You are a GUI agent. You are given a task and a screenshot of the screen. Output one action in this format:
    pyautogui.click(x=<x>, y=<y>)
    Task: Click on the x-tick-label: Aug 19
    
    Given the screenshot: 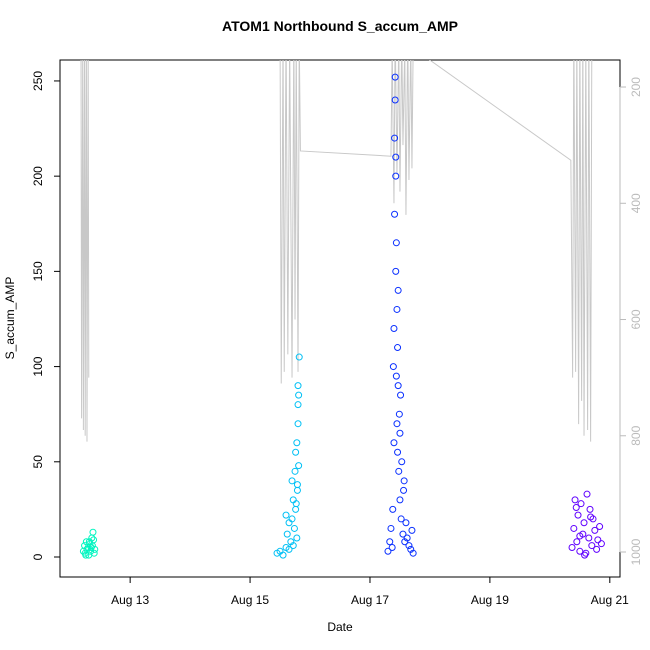 What is the action you would take?
    pyautogui.click(x=490, y=600)
    